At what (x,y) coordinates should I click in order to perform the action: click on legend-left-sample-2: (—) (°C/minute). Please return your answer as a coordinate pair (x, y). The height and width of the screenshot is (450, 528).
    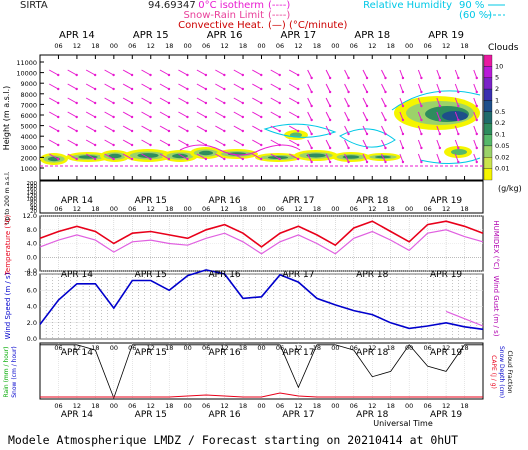
    Looking at the image, I should click on (308, 25).